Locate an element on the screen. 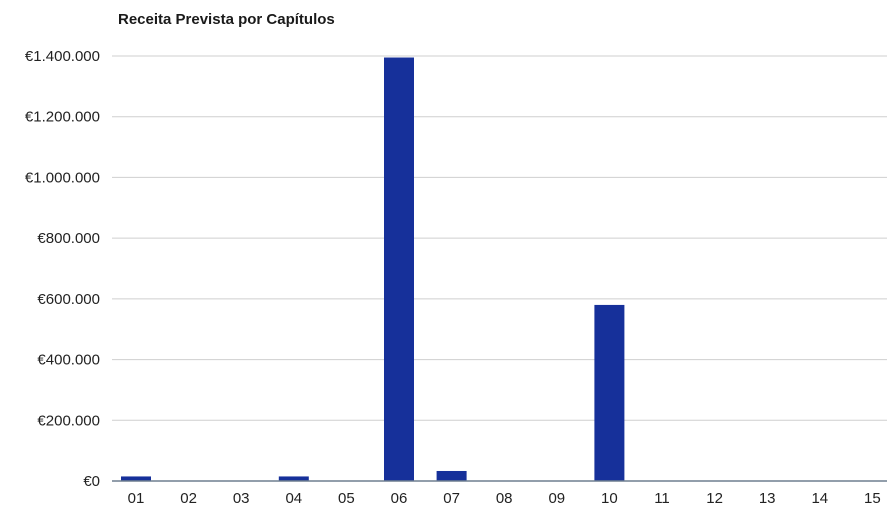  x-tick-label: 12 is located at coordinates (714, 498).